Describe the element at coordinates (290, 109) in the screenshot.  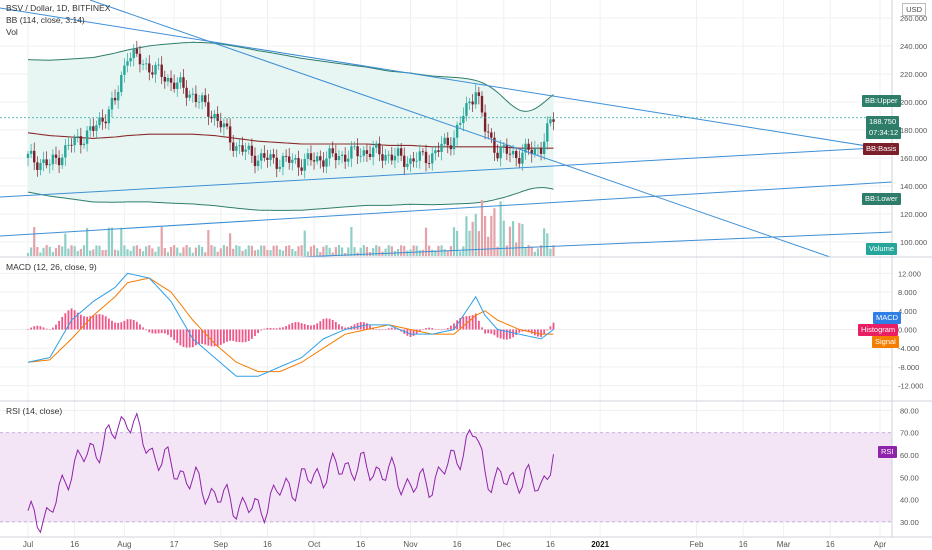
I see `price-candles` at that location.